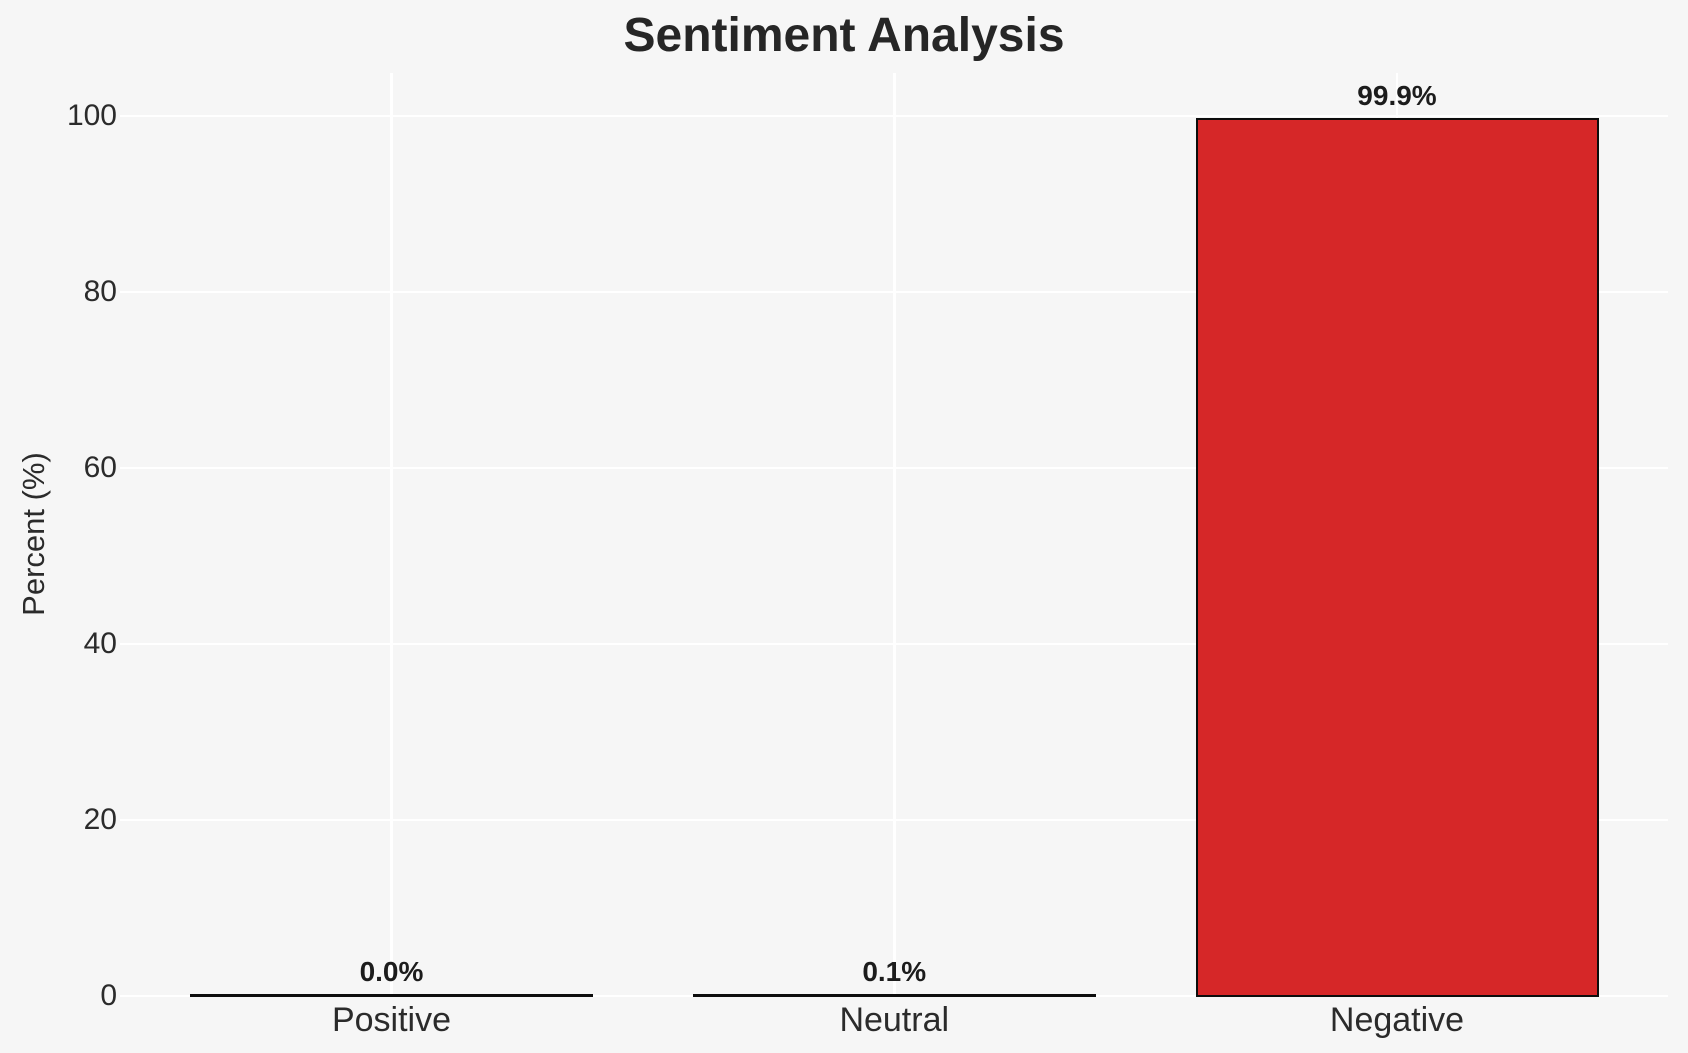  I want to click on bar-positive, so click(391, 995).